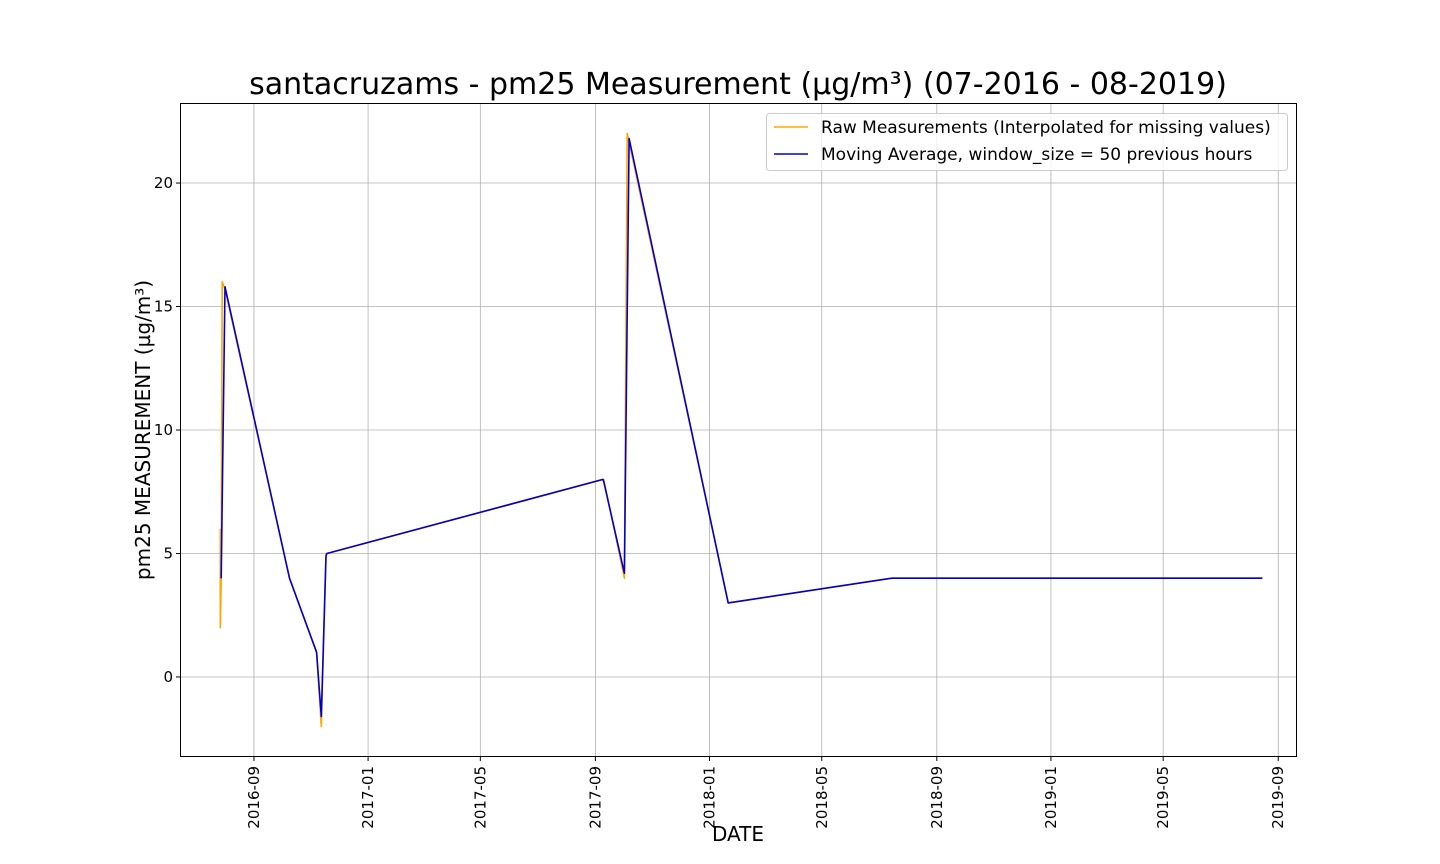 The image size is (1440, 864). Describe the element at coordinates (168, 553) in the screenshot. I see `y-tick-label: 5` at that location.